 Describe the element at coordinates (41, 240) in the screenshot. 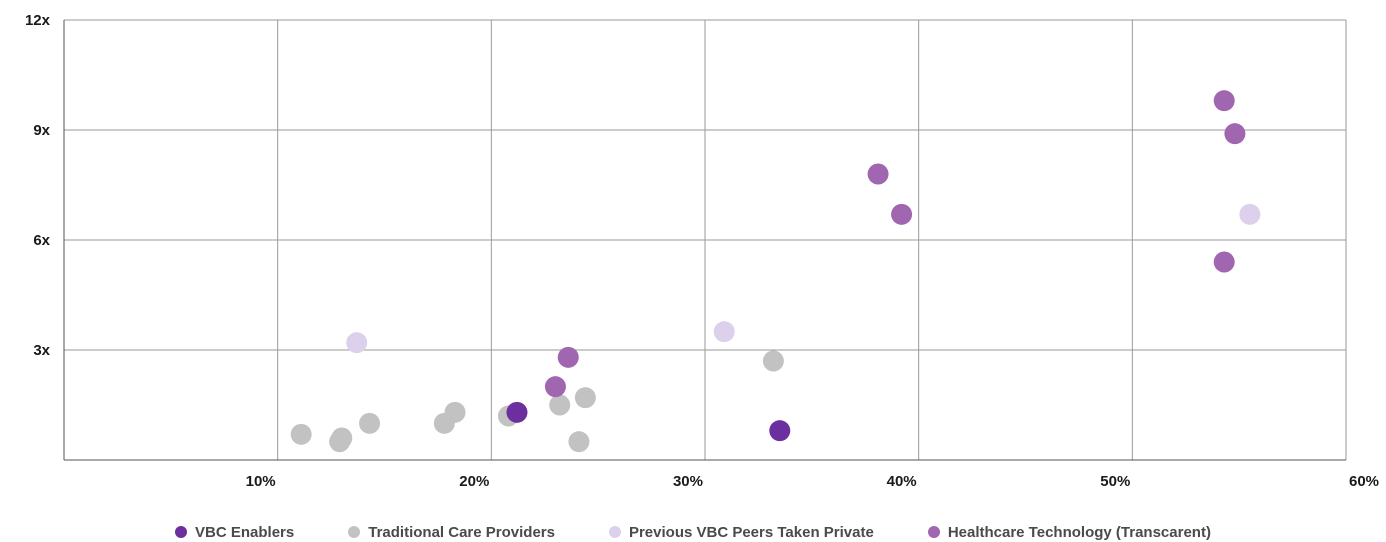

I see `y-tick-label-1: 6x` at that location.